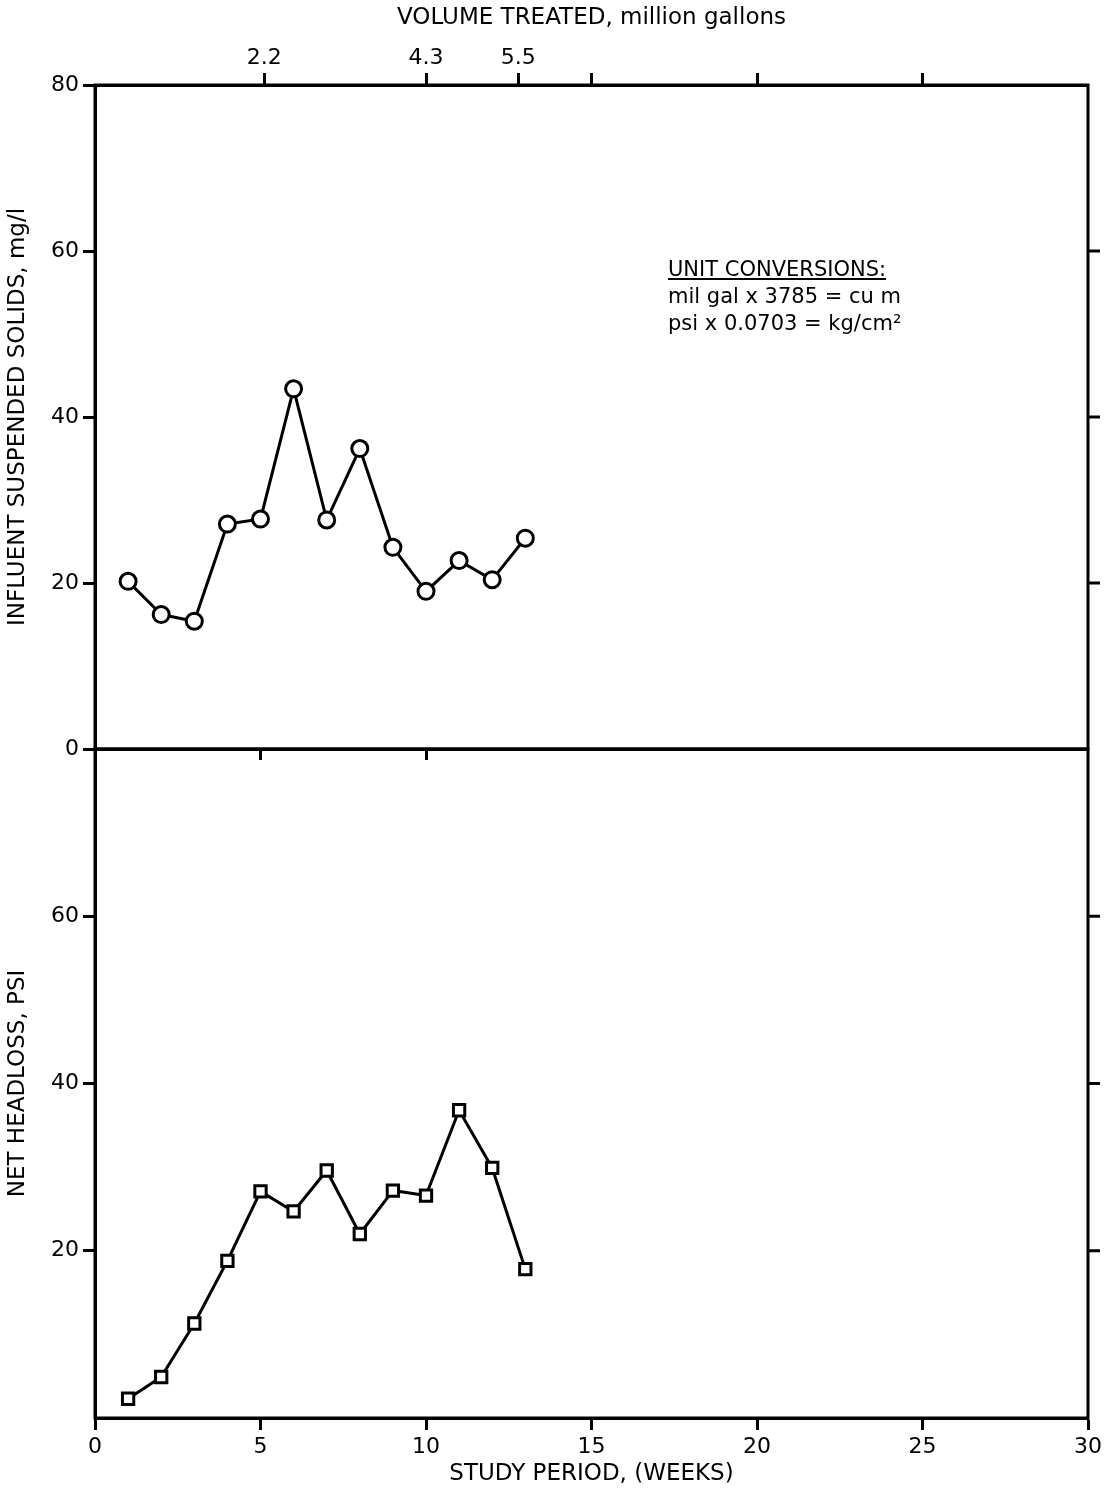  Describe the element at coordinates (778, 269) in the screenshot. I see `annotation: UNIT CONVERSIONS:` at that location.